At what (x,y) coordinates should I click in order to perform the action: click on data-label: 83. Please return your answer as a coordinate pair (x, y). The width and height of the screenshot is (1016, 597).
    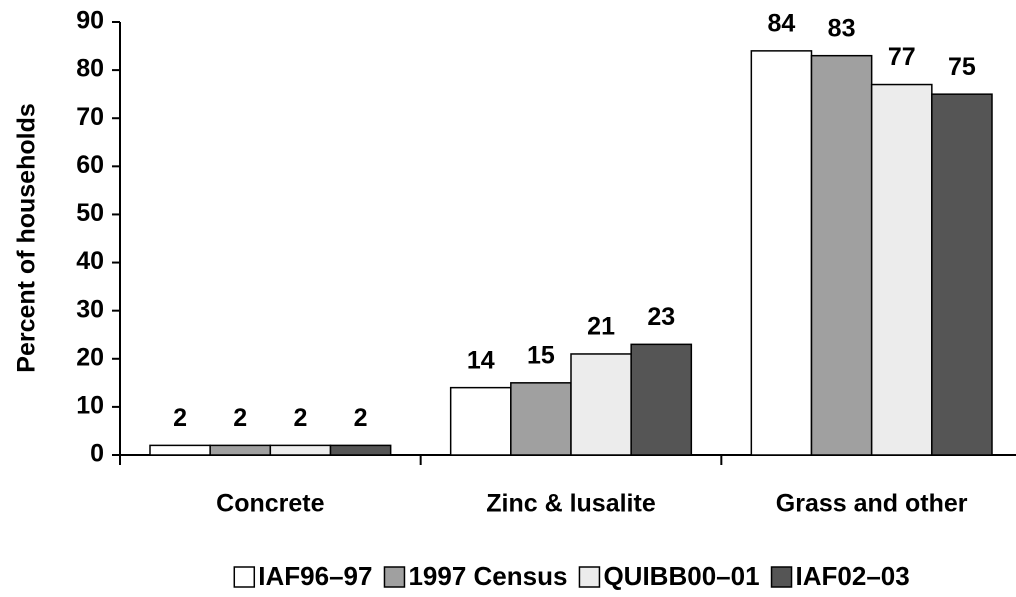
    Looking at the image, I should click on (842, 28).